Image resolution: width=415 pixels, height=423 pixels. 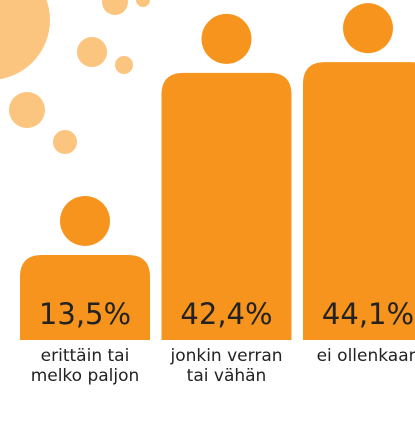 I want to click on bar, so click(x=85, y=297).